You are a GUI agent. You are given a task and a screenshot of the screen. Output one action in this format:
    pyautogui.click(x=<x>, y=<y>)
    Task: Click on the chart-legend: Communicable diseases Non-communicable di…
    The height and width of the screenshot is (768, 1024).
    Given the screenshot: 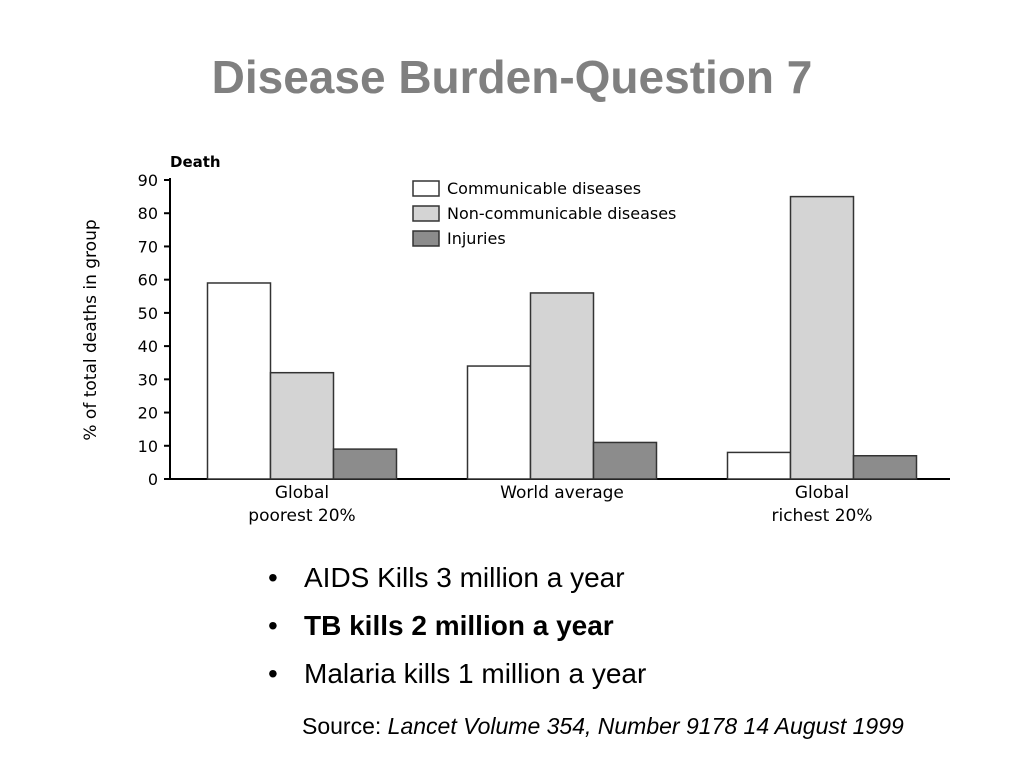 What is the action you would take?
    pyautogui.click(x=544, y=213)
    